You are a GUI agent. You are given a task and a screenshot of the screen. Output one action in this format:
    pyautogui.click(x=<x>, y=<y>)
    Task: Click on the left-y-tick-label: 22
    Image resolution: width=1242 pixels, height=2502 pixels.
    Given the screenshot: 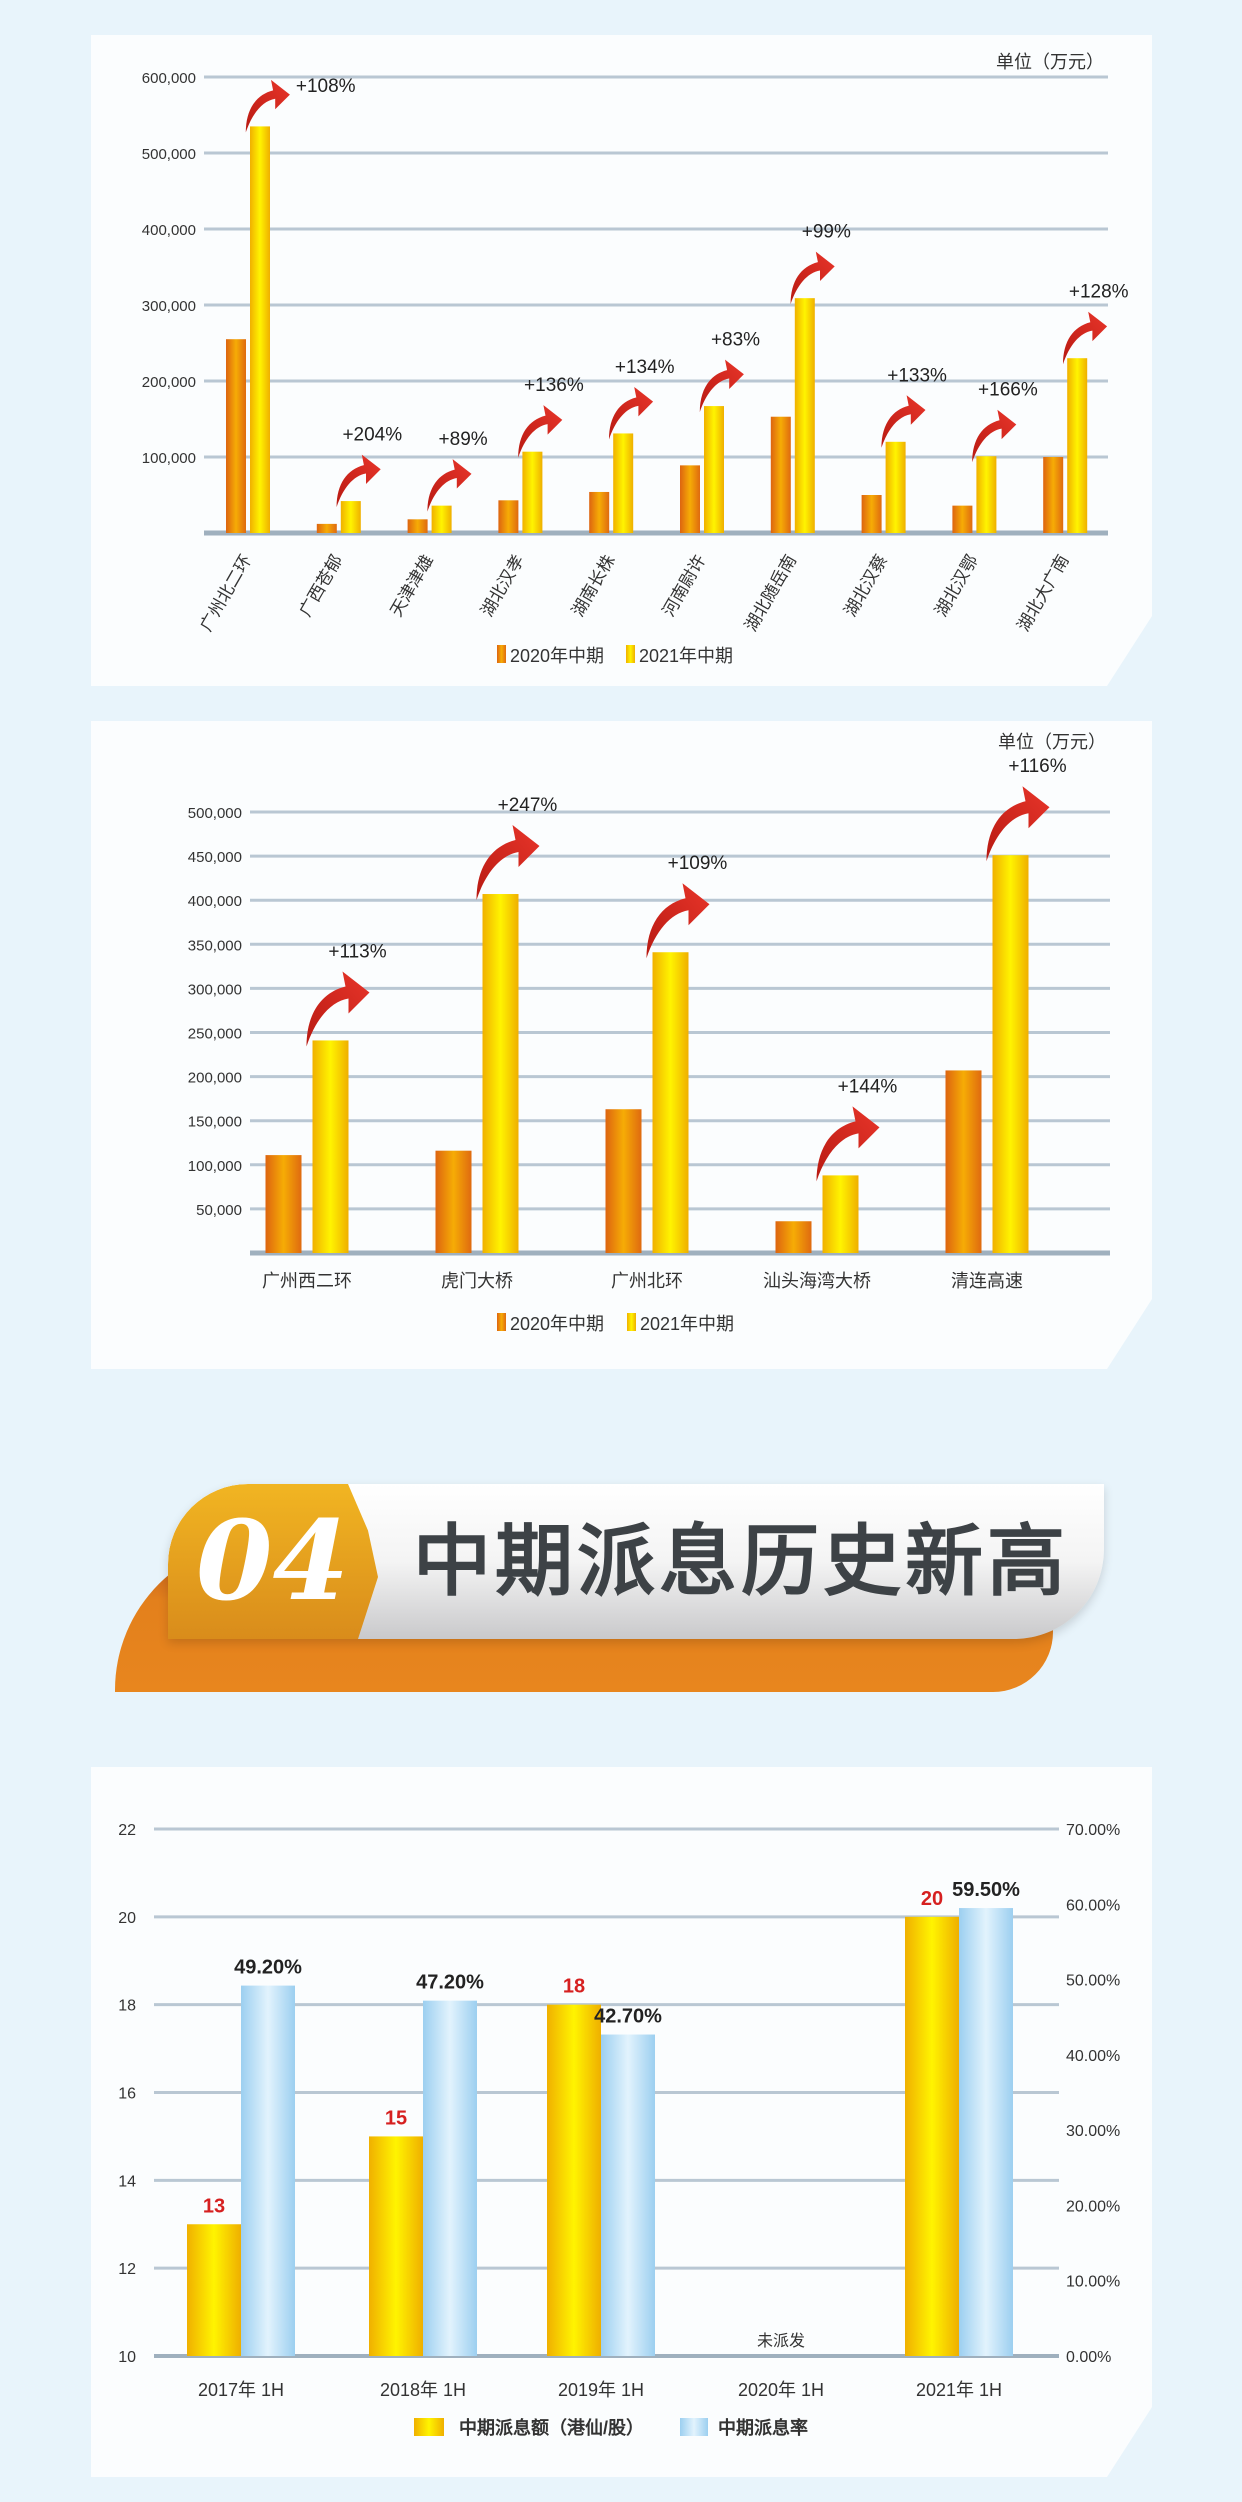 What is the action you would take?
    pyautogui.click(x=127, y=1830)
    